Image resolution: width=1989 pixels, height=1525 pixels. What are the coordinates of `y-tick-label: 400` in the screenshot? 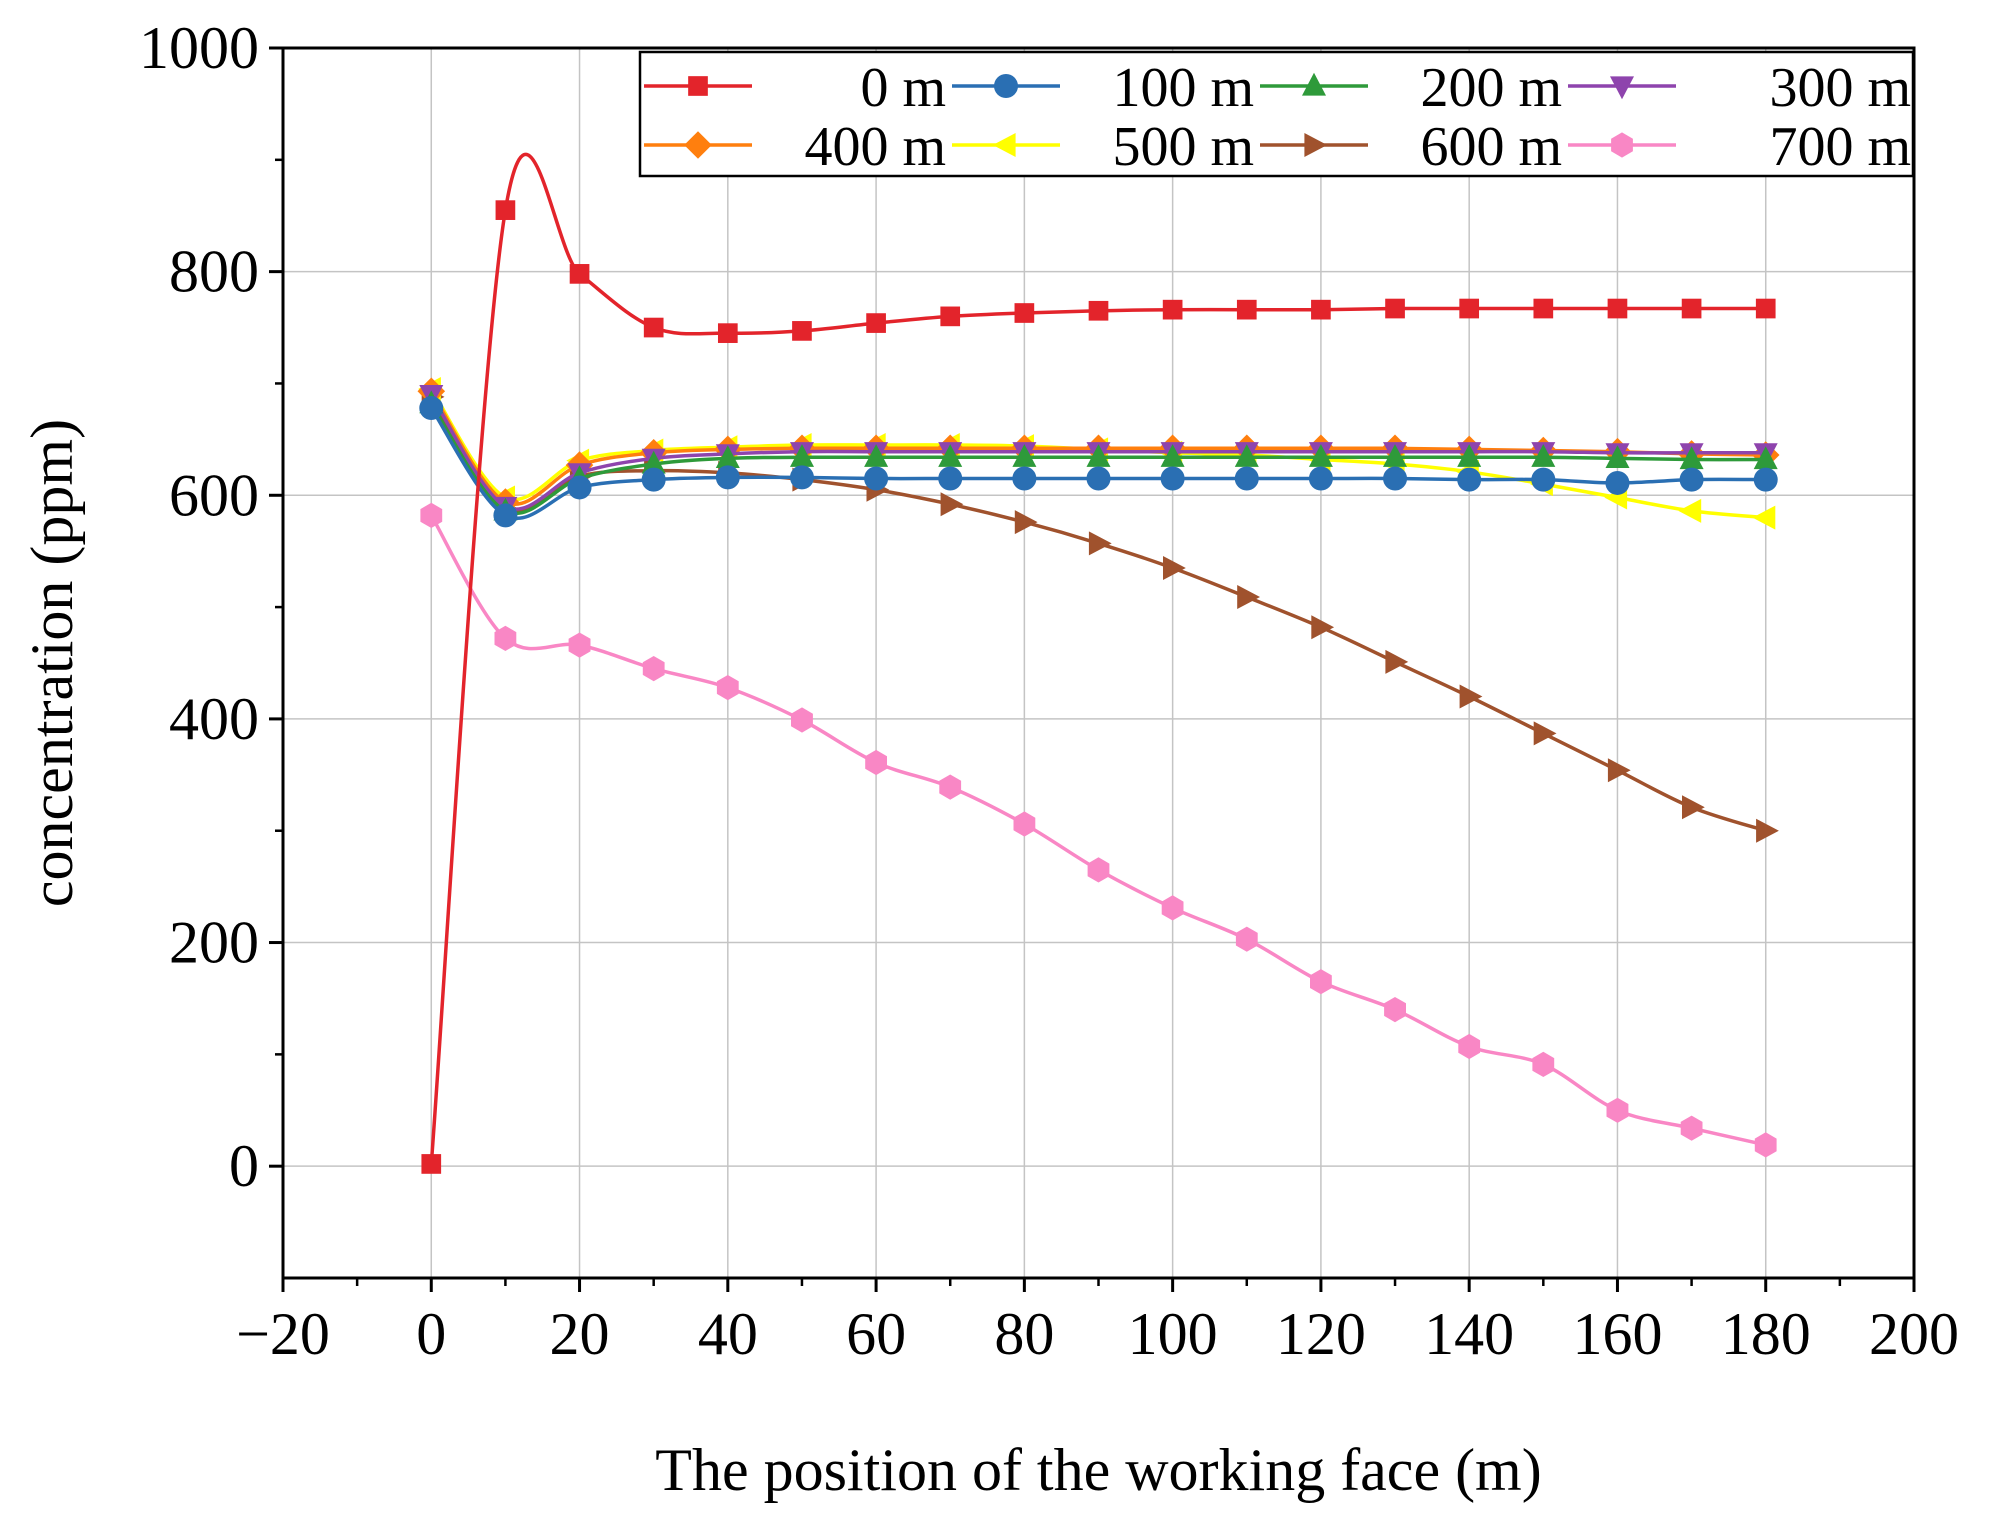 It's located at (214, 719).